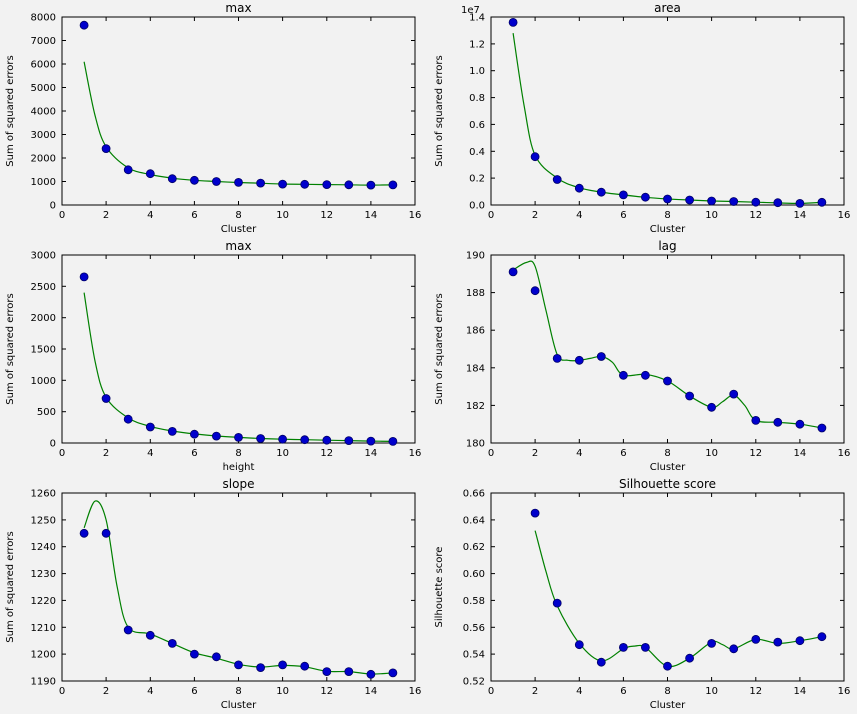  What do you see at coordinates (477, 179) in the screenshot?
I see `y-tick-label: 0.2` at bounding box center [477, 179].